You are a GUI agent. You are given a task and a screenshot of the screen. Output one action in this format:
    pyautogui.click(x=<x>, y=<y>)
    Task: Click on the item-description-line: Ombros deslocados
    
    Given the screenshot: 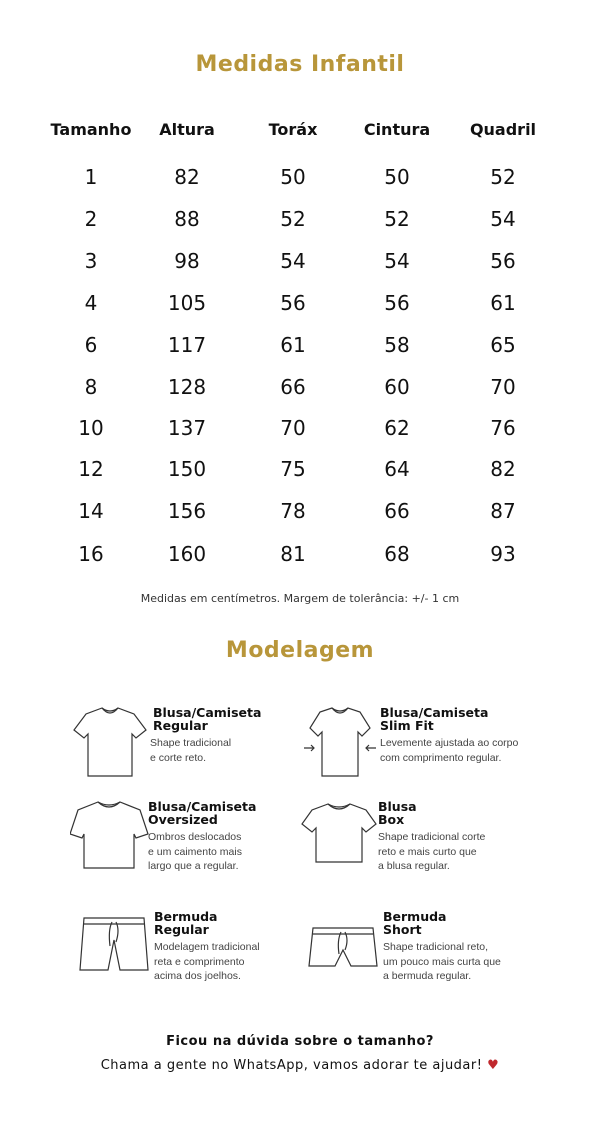 What is the action you would take?
    pyautogui.click(x=195, y=837)
    